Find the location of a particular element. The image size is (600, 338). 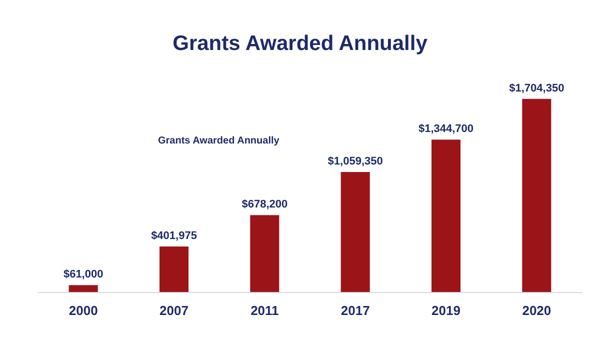

data-label: $1,704,350 is located at coordinates (536, 88).